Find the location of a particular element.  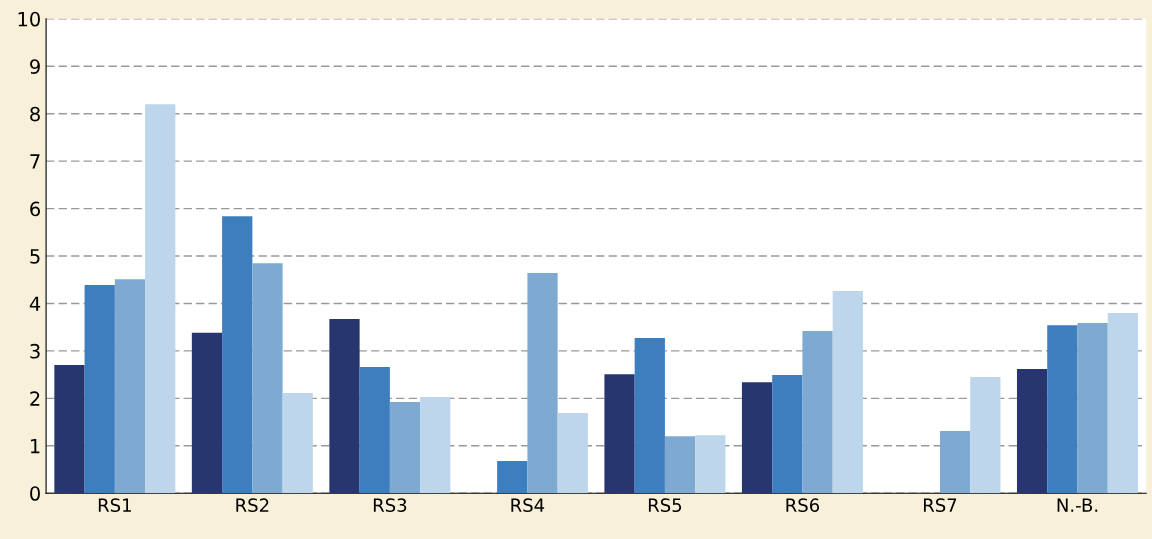

y-tick-label: 9 is located at coordinates (35, 66).